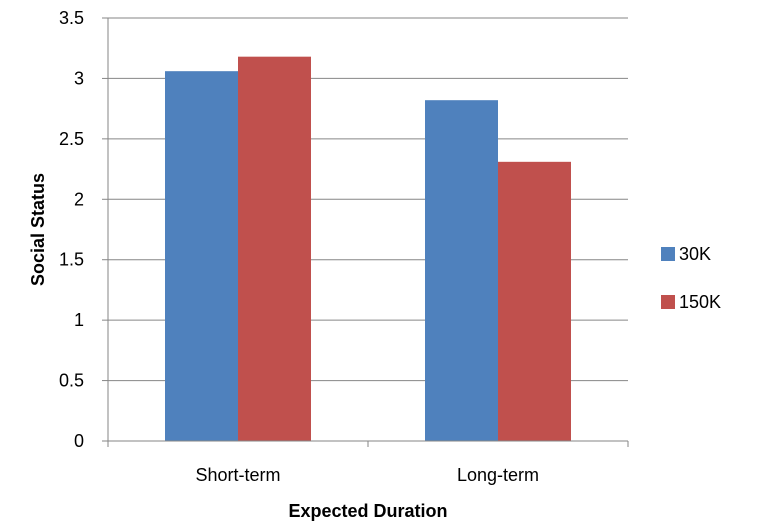  What do you see at coordinates (71, 260) in the screenshot?
I see `y-tick-label: 1.5` at bounding box center [71, 260].